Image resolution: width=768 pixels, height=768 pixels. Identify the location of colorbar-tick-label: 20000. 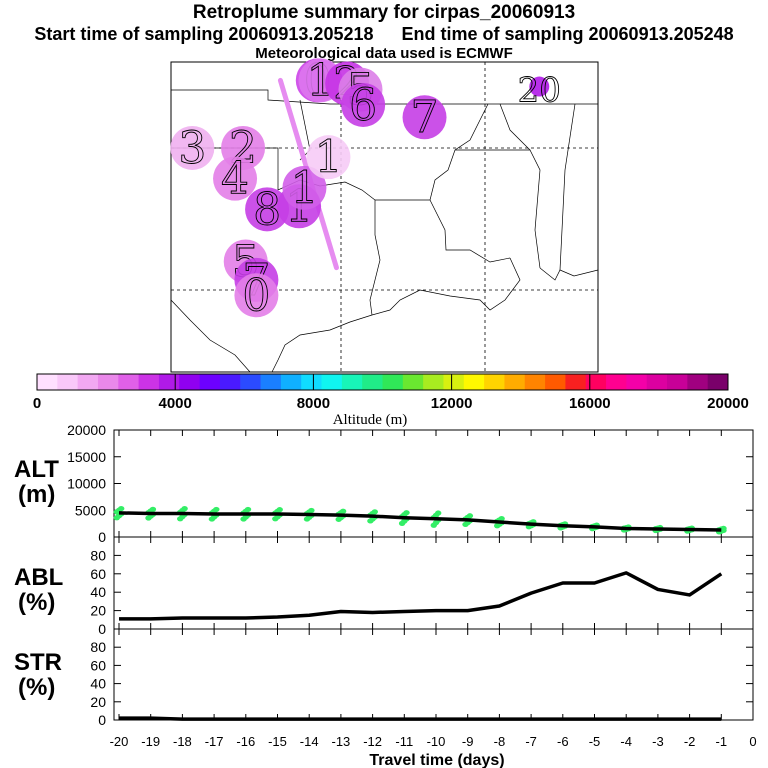
(728, 403).